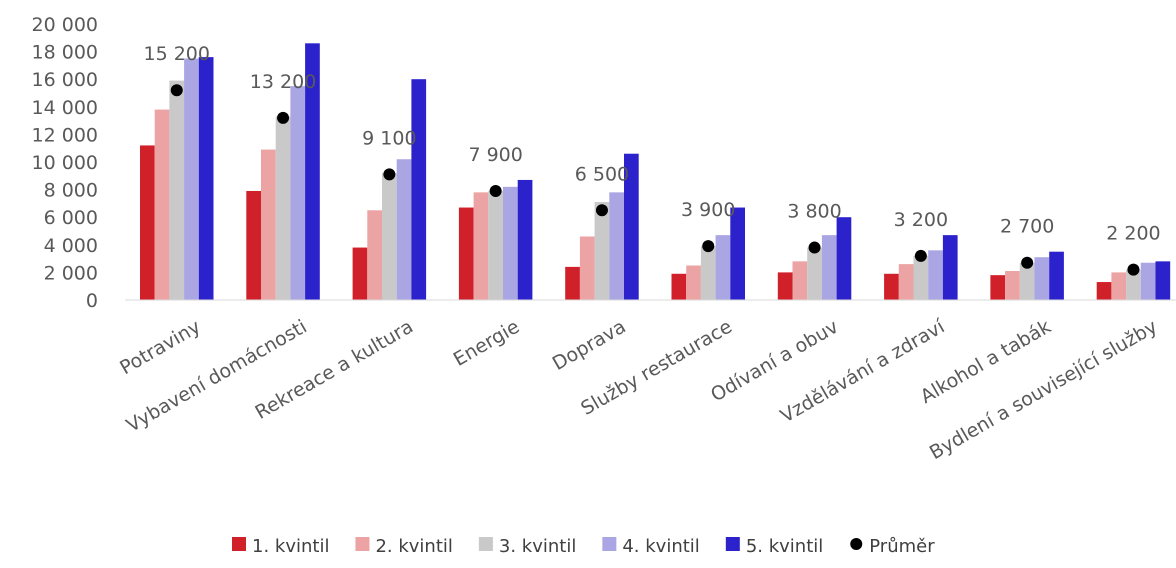 The height and width of the screenshot is (568, 1176). I want to click on category-label: Vybavení domácnosti, so click(217, 376).